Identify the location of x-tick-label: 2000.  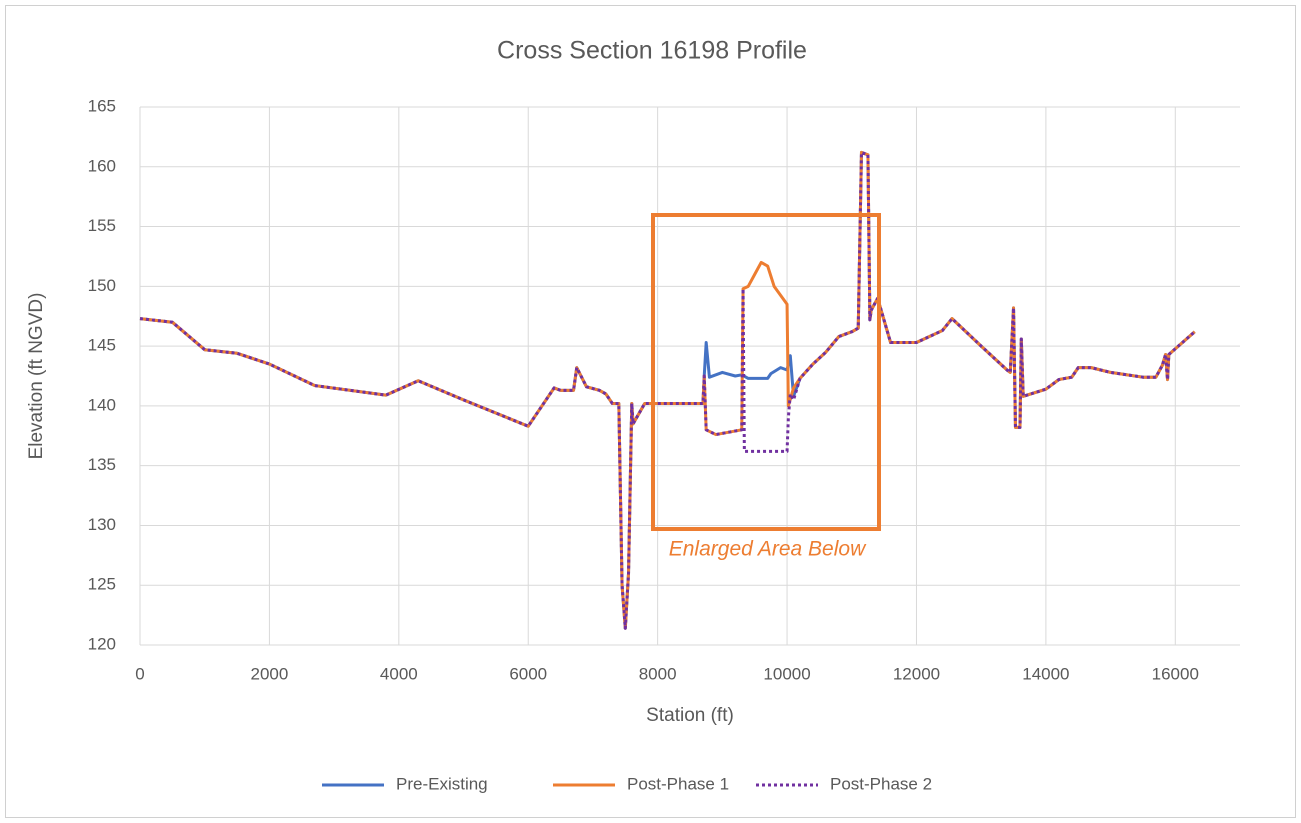
(269, 673).